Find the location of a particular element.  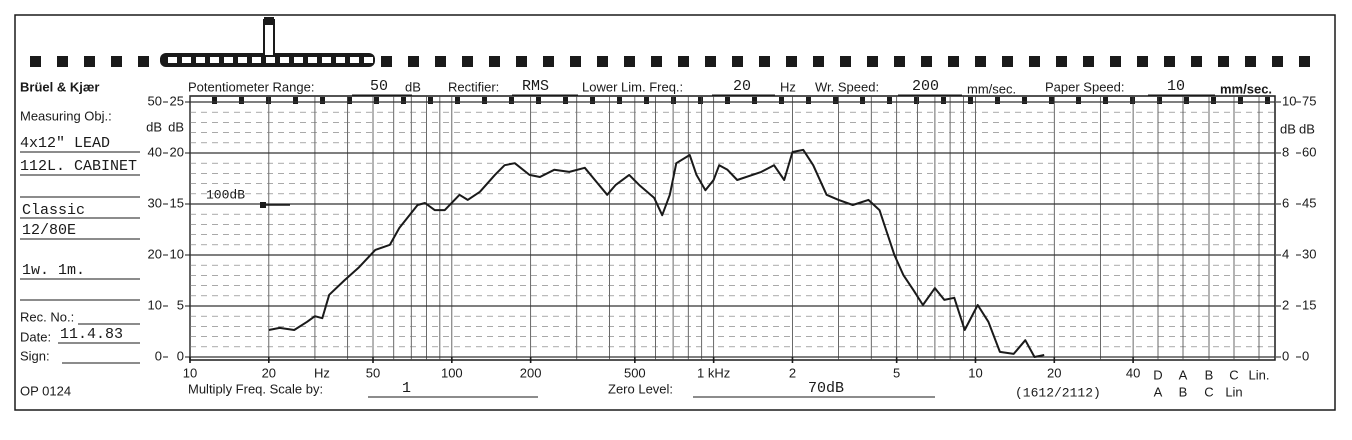

weighting-label-bottom: Lin is located at coordinates (1233, 391).